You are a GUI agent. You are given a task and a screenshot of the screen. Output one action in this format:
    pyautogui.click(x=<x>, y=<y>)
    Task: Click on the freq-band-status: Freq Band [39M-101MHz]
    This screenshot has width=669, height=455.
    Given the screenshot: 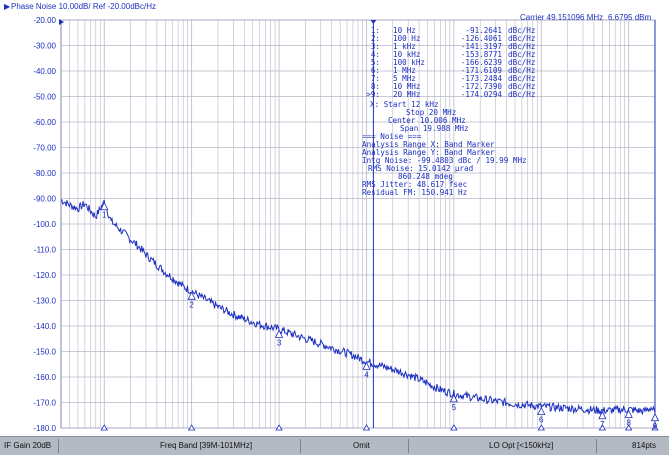 What is the action you would take?
    pyautogui.click(x=206, y=445)
    